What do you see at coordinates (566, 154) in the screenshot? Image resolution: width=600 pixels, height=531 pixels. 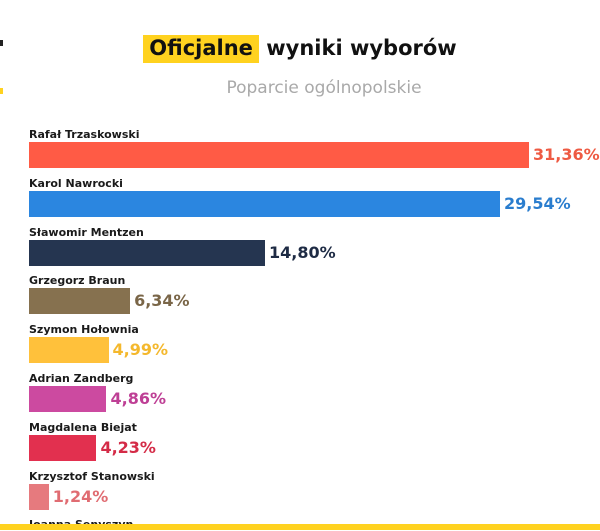 I see `result-percentage: 31,36%` at bounding box center [566, 154].